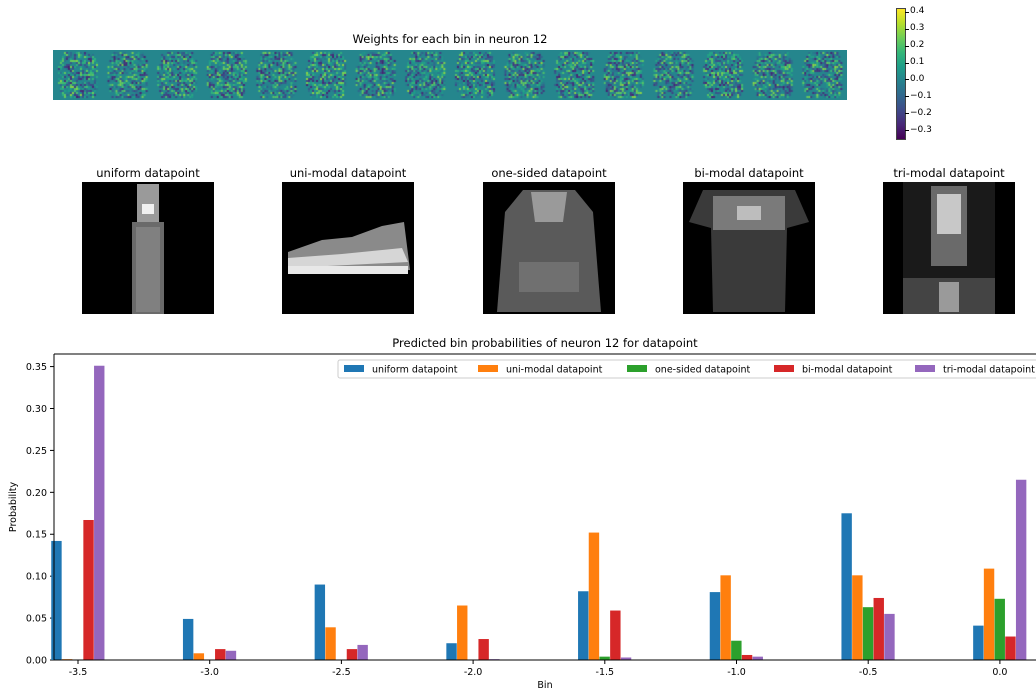  Describe the element at coordinates (868, 672) in the screenshot. I see `x-tick-label: -0.5` at that location.